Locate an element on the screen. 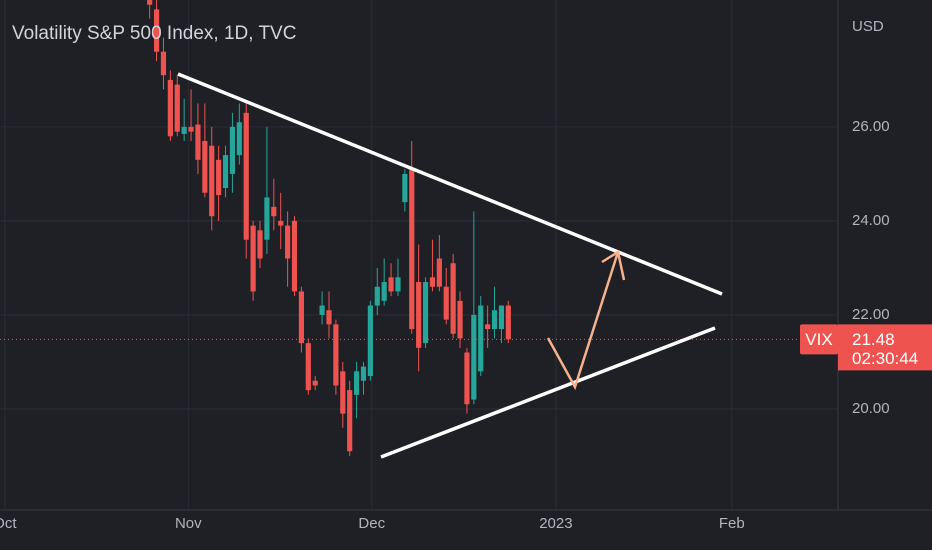  trend-line-lower is located at coordinates (548, 392).